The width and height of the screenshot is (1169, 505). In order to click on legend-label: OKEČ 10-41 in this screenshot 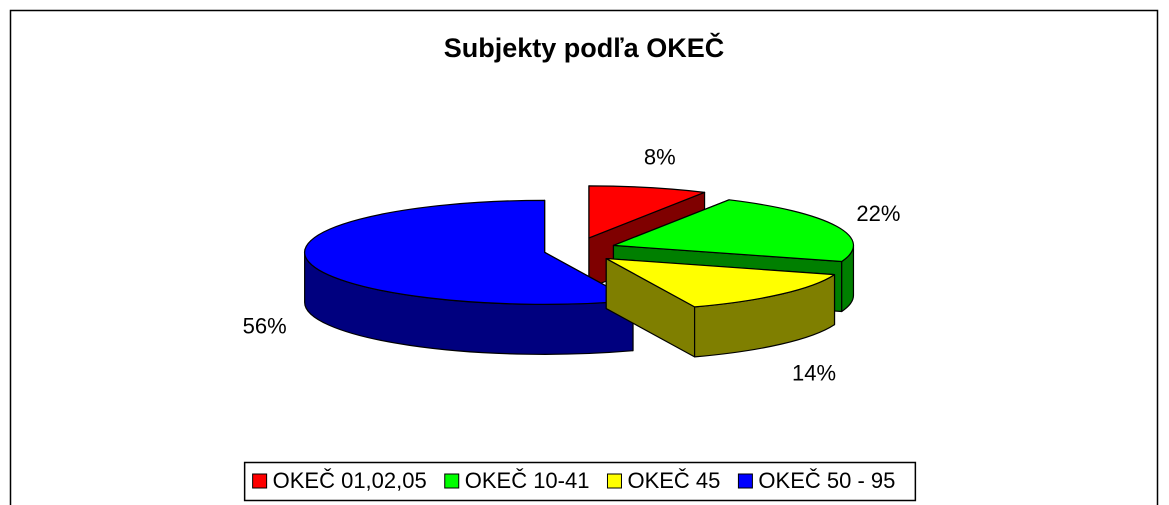, I will do `click(527, 480)`.